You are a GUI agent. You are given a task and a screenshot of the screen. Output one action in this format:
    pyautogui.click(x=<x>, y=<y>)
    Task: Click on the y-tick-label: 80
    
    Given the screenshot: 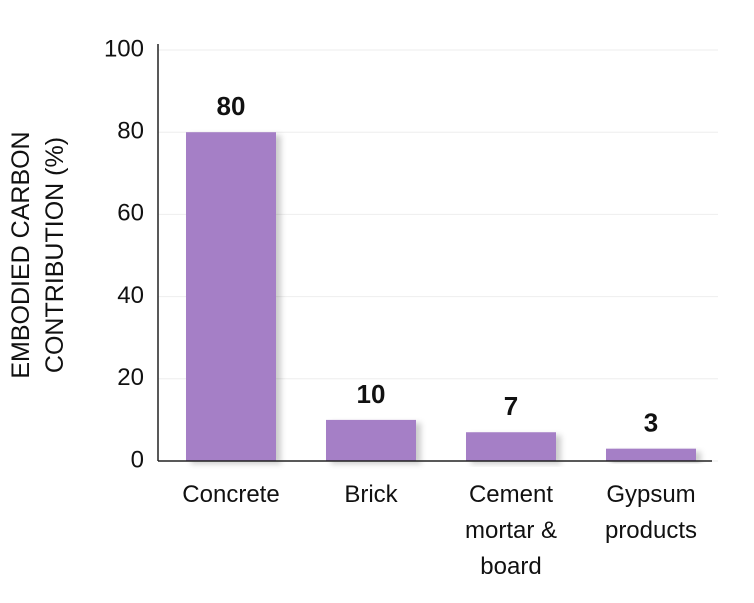 What is the action you would take?
    pyautogui.click(x=130, y=131)
    